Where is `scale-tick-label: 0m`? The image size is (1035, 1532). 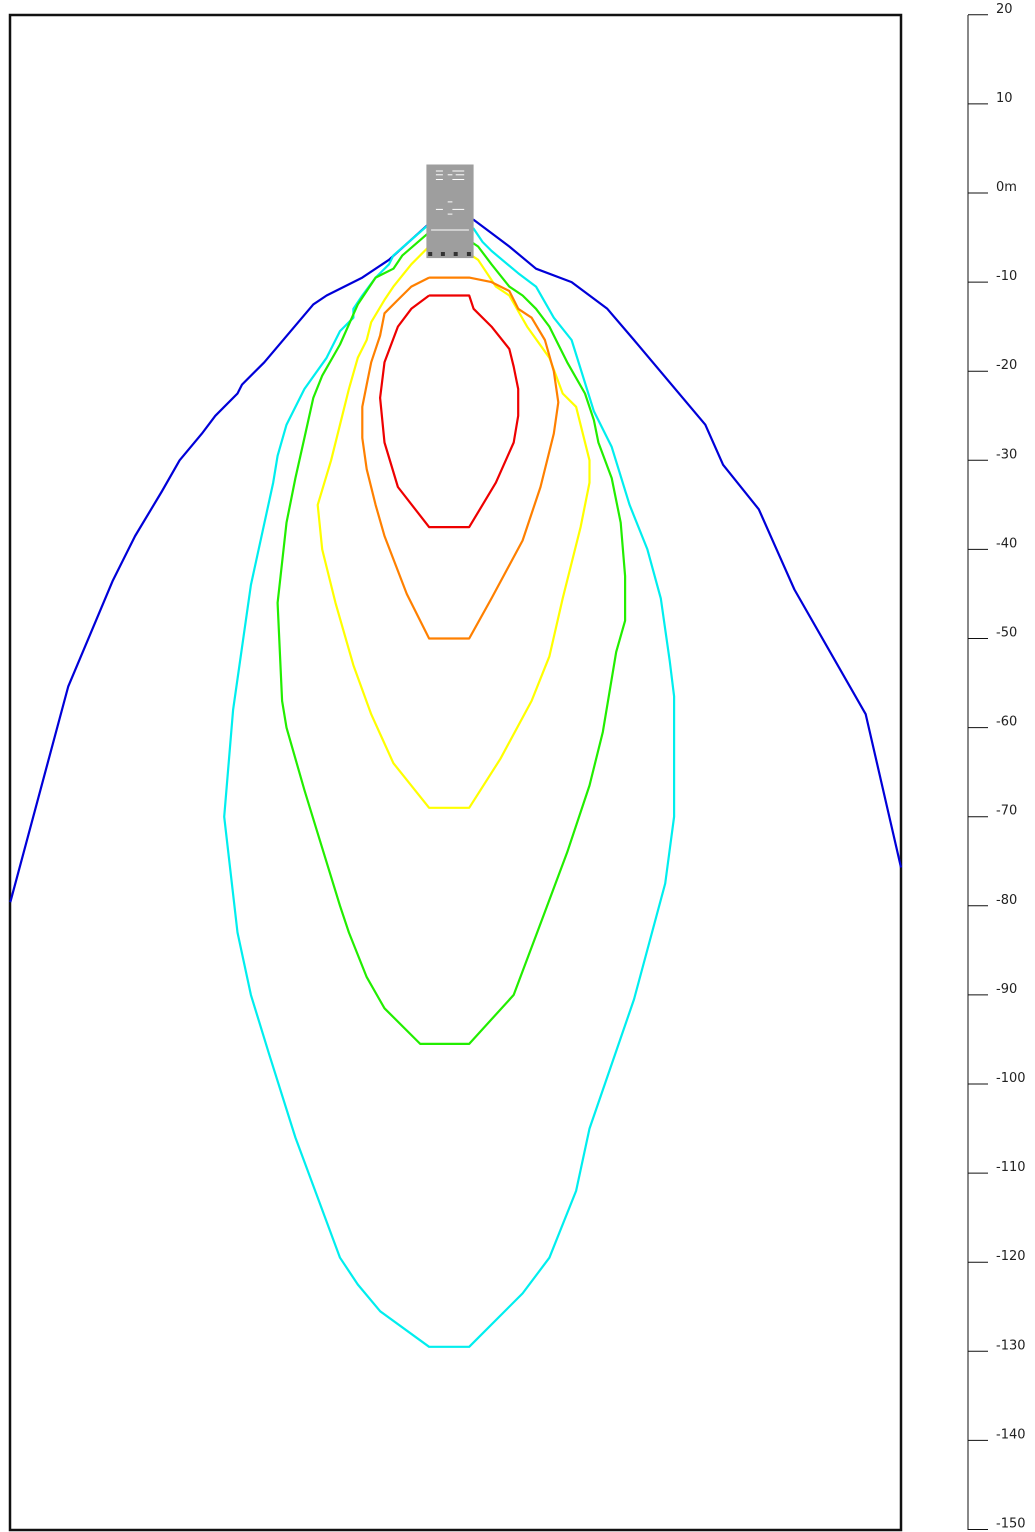 scale-tick-label: 0m is located at coordinates (1006, 187).